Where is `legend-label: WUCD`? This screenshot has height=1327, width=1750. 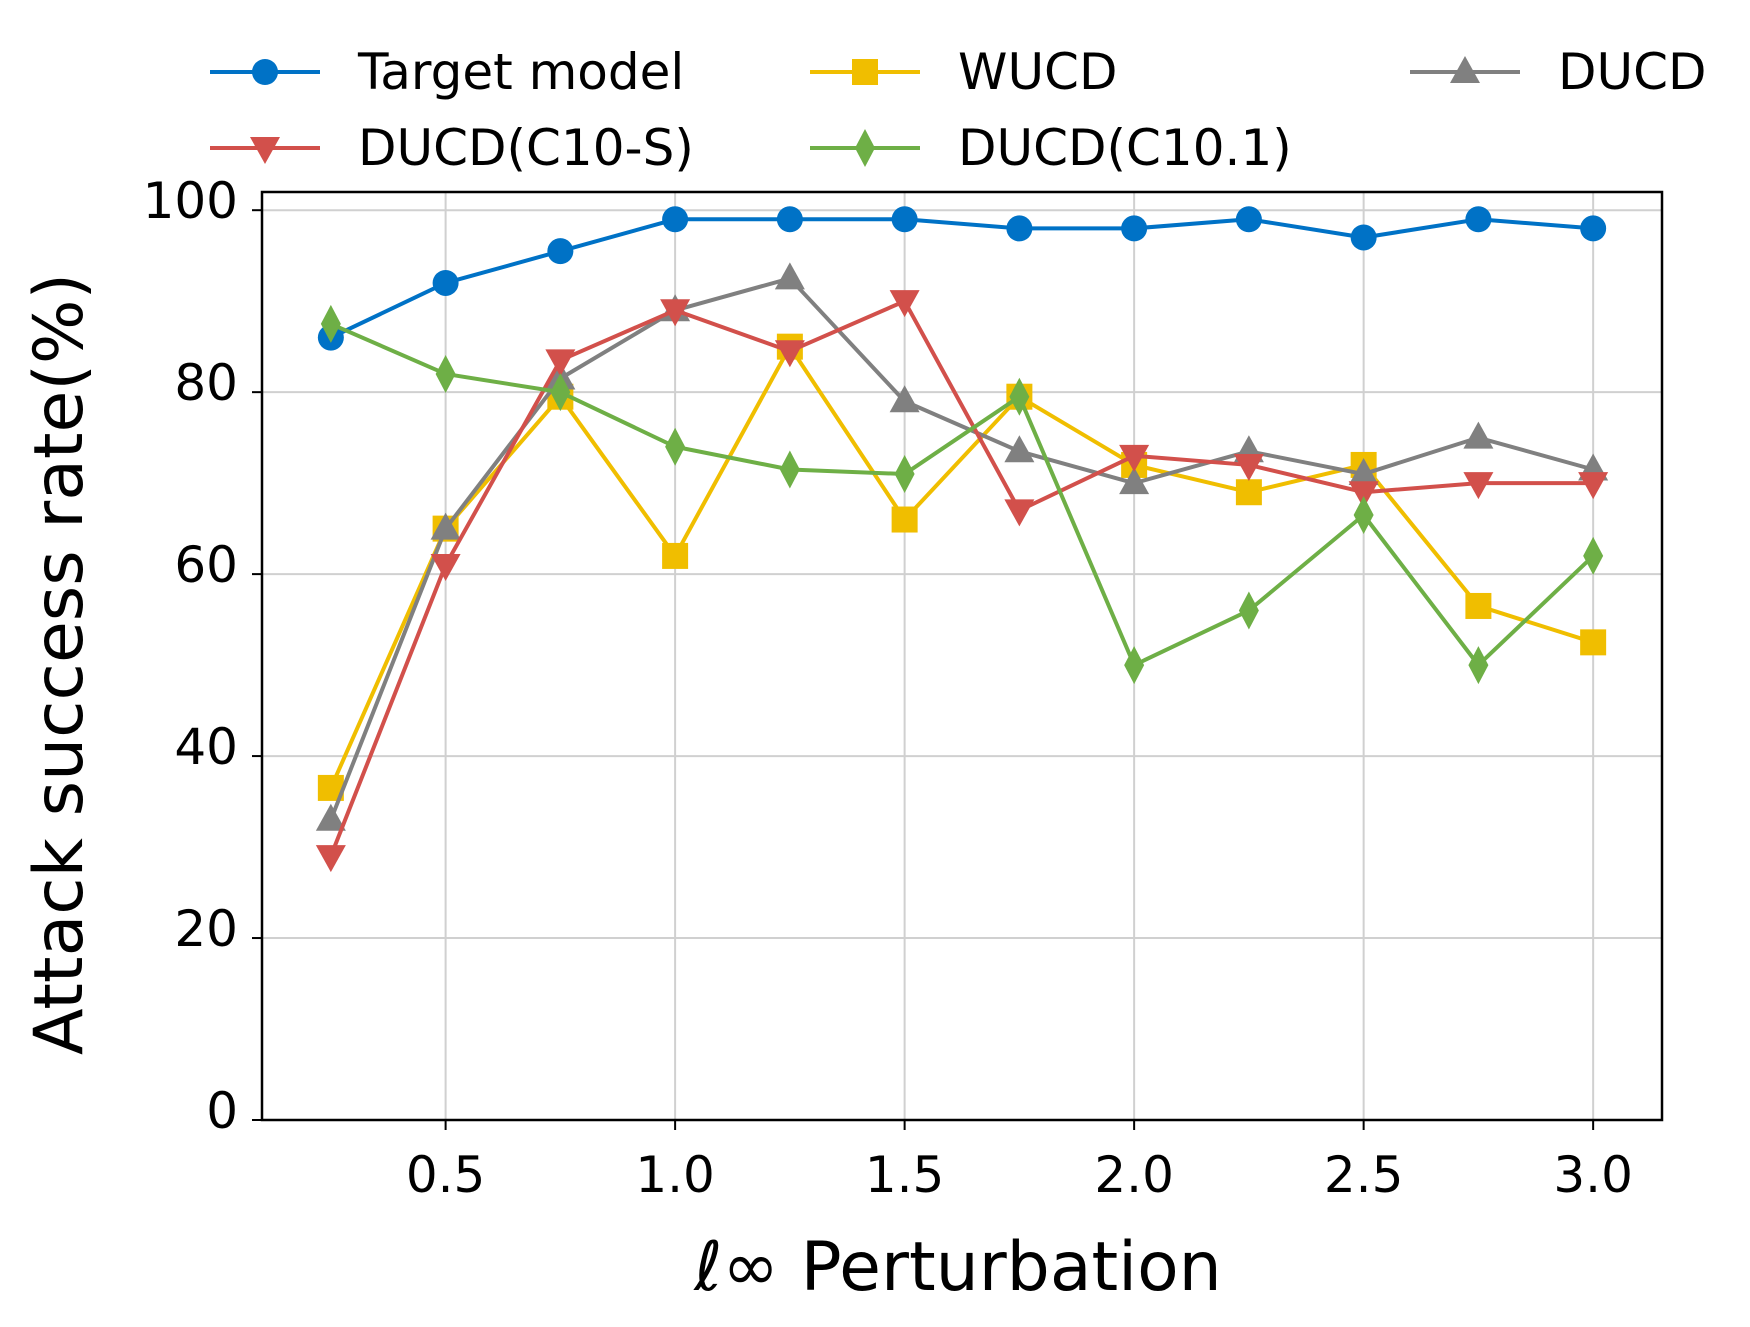 legend-label: WUCD is located at coordinates (1037, 72).